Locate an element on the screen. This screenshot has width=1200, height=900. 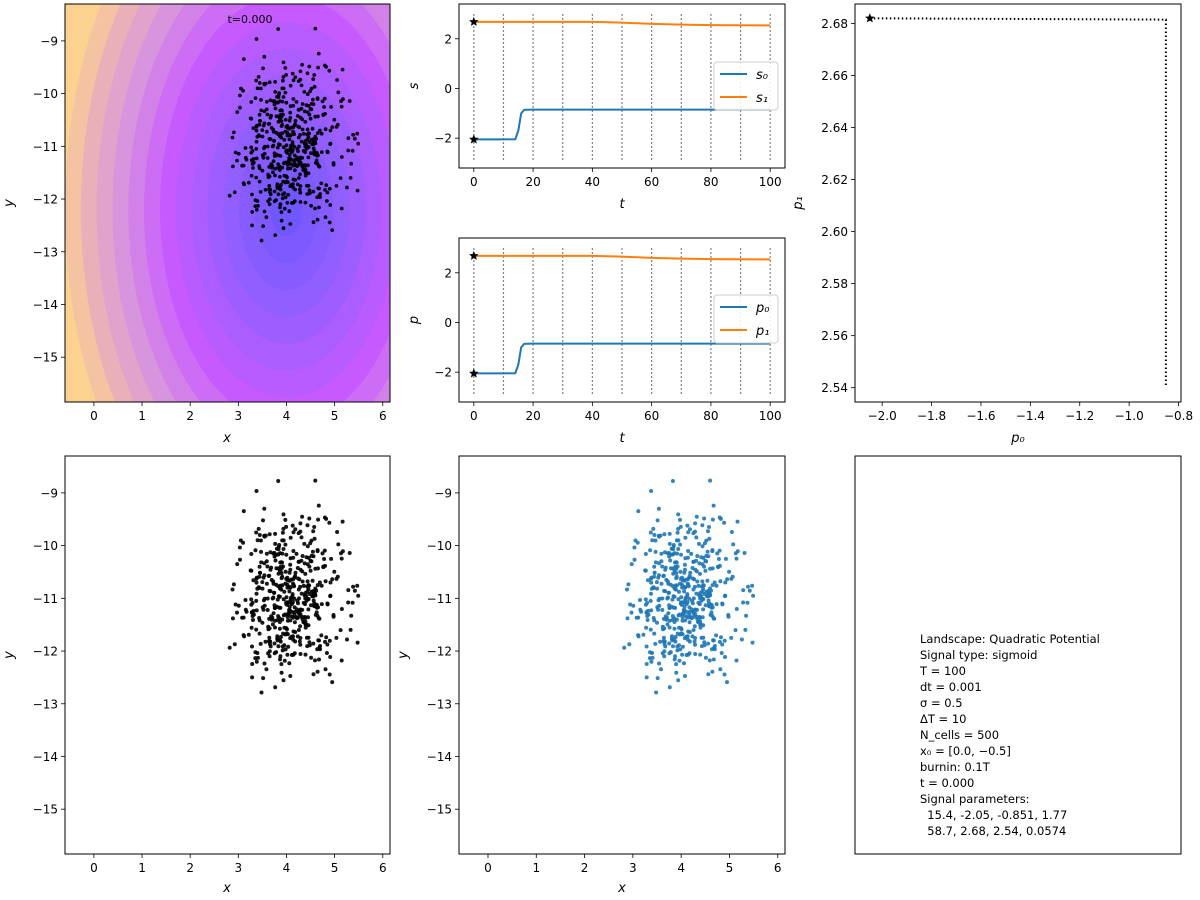
cells-black-xlabel: x is located at coordinates (226, 888).